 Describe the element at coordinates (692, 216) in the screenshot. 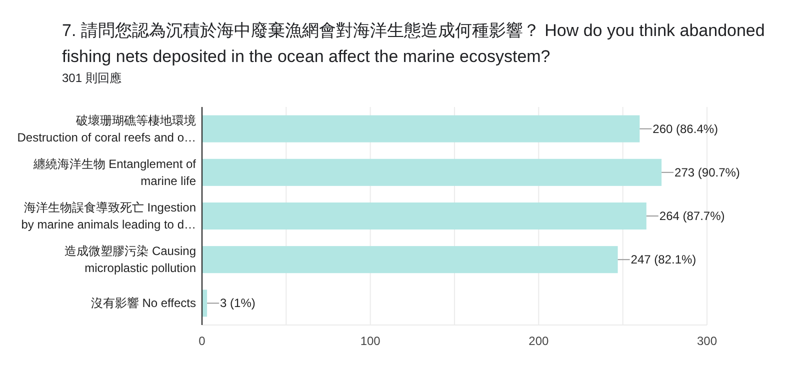

I see `data-label: 264 (87.7%)` at that location.